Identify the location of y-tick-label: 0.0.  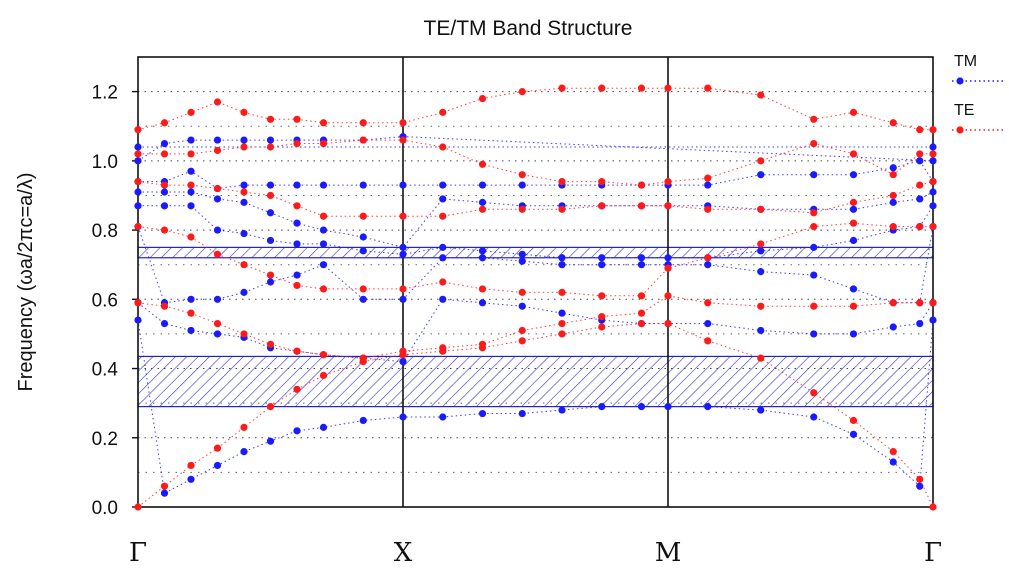
(105, 508).